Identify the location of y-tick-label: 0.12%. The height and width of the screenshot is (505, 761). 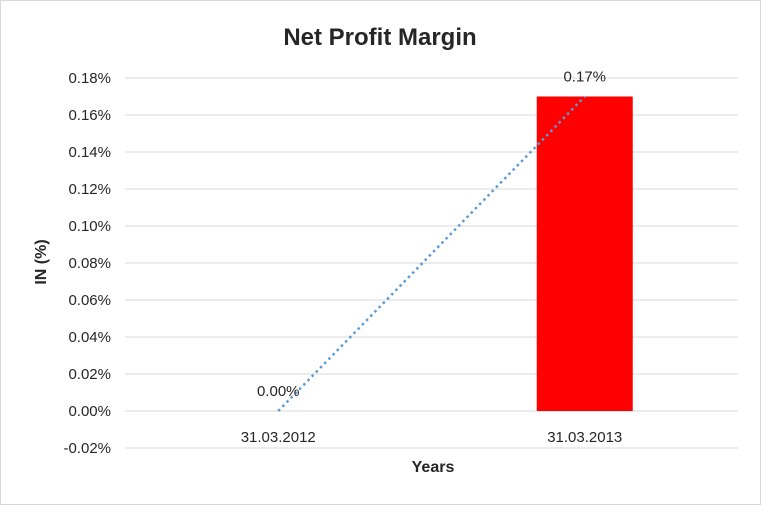
(89, 189).